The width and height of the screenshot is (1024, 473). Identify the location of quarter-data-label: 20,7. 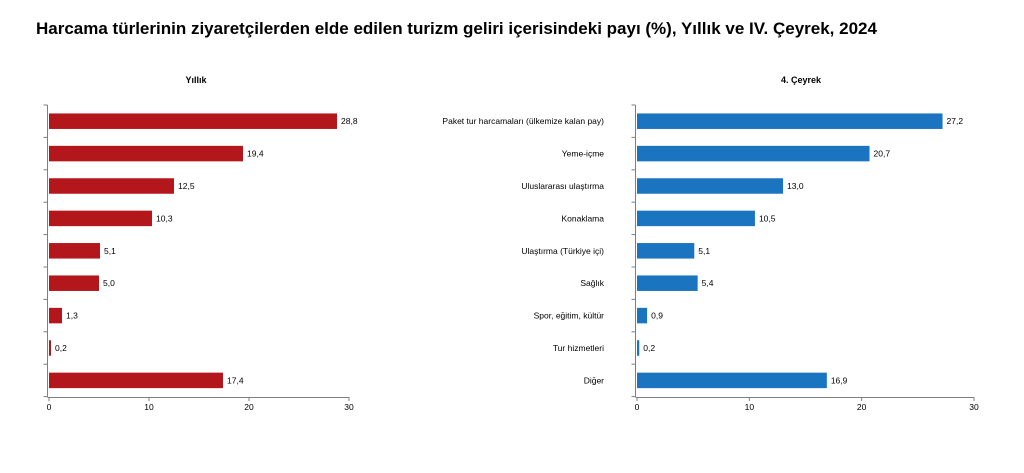
(882, 154).